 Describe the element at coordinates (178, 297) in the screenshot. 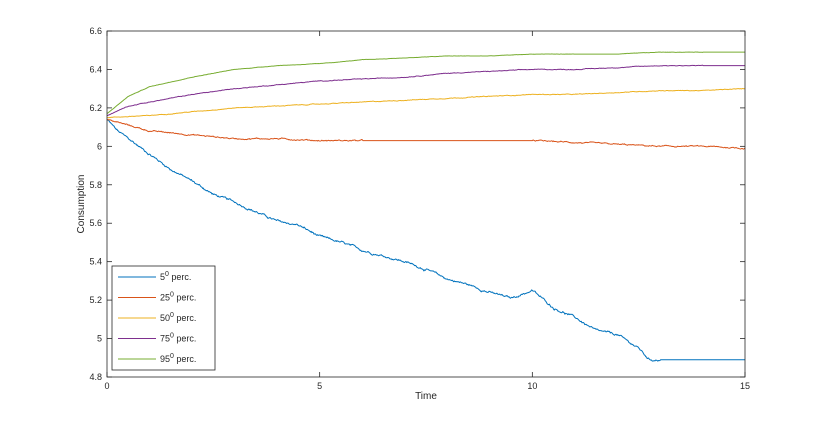

I see `legend-label-2: 250 perc.` at that location.